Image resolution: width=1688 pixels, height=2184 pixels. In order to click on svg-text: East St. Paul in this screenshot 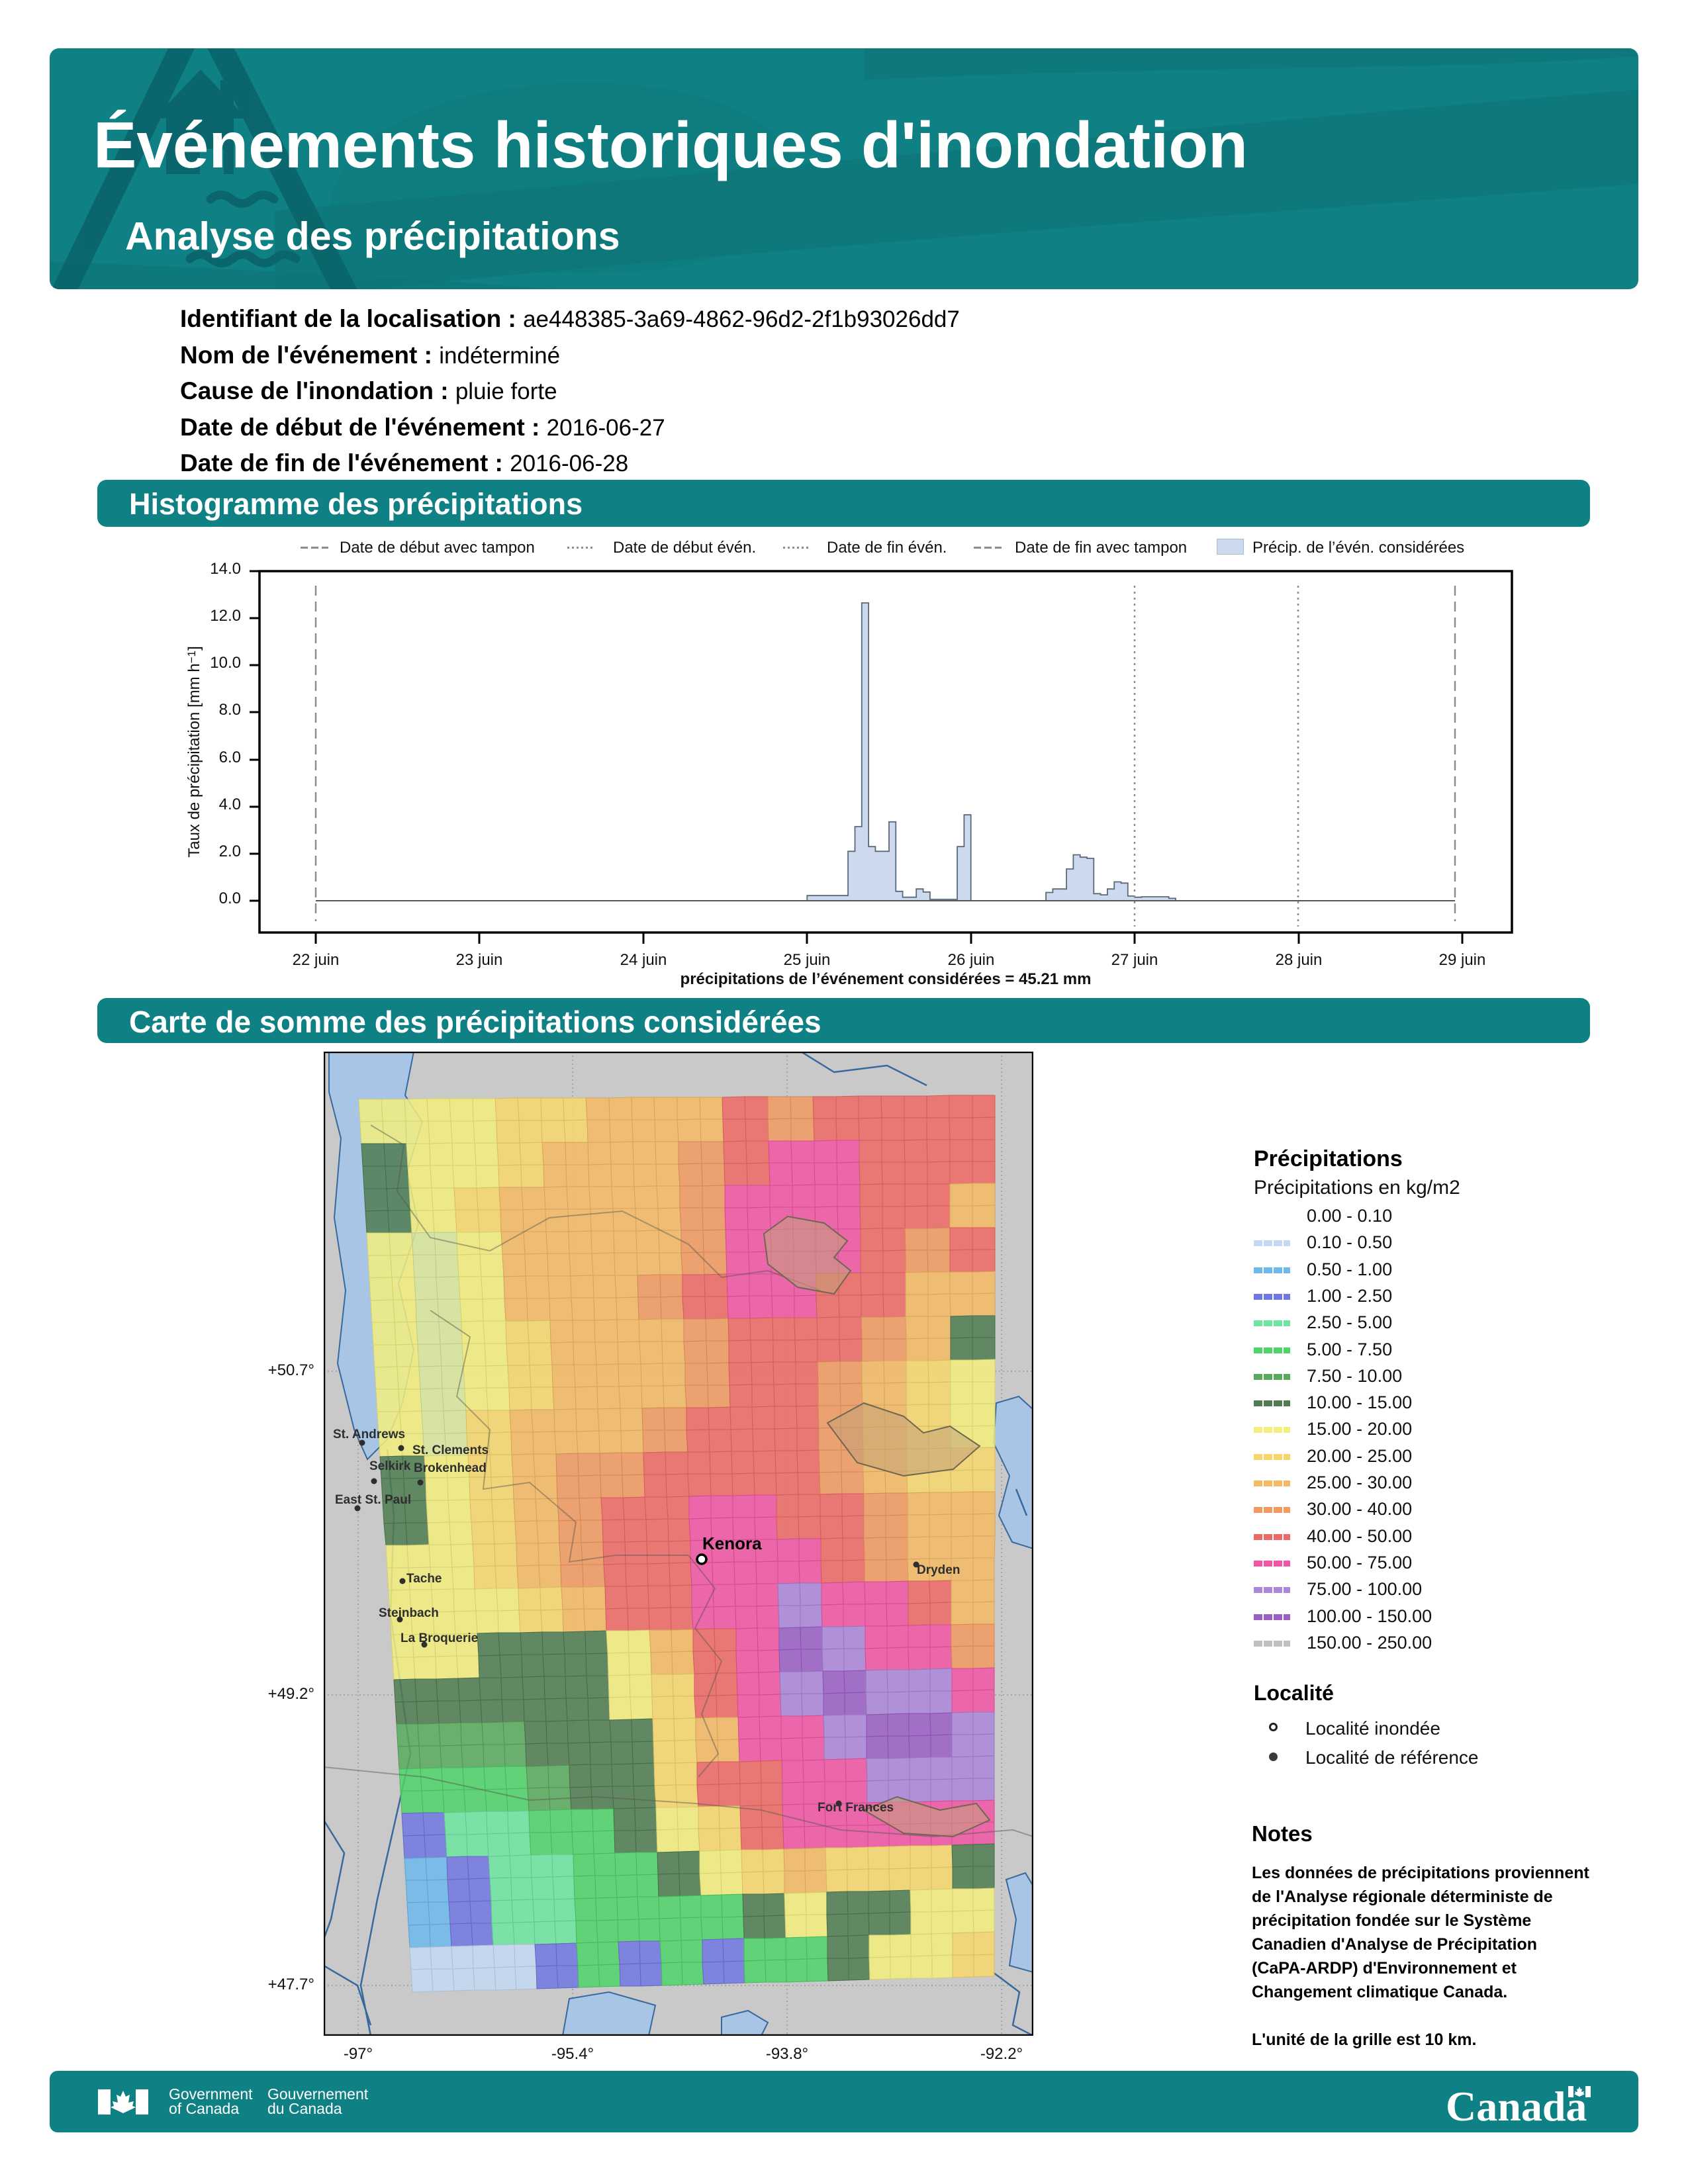, I will do `click(373, 1500)`.